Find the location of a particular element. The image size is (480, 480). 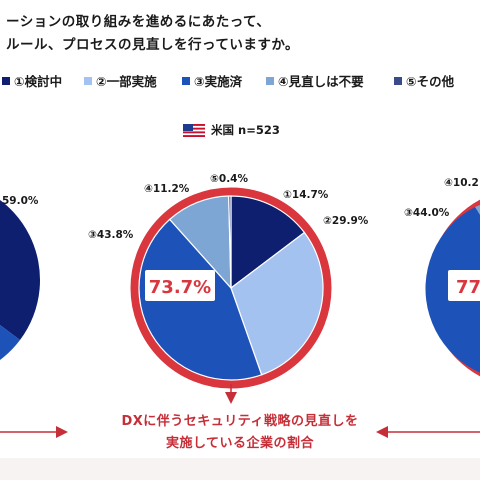

legend-item-5: ⑤その他 is located at coordinates (424, 80).